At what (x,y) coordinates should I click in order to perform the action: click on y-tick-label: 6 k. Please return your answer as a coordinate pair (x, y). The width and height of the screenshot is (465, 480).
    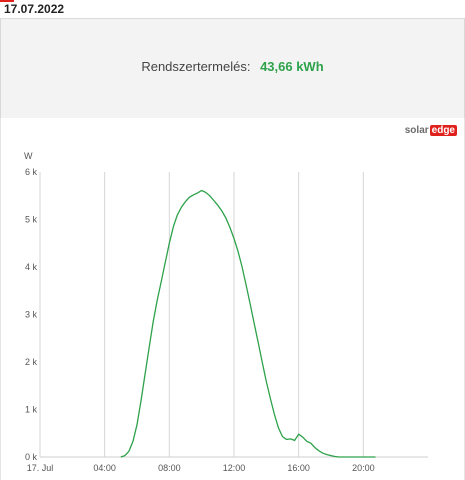
    Looking at the image, I should click on (31, 172).